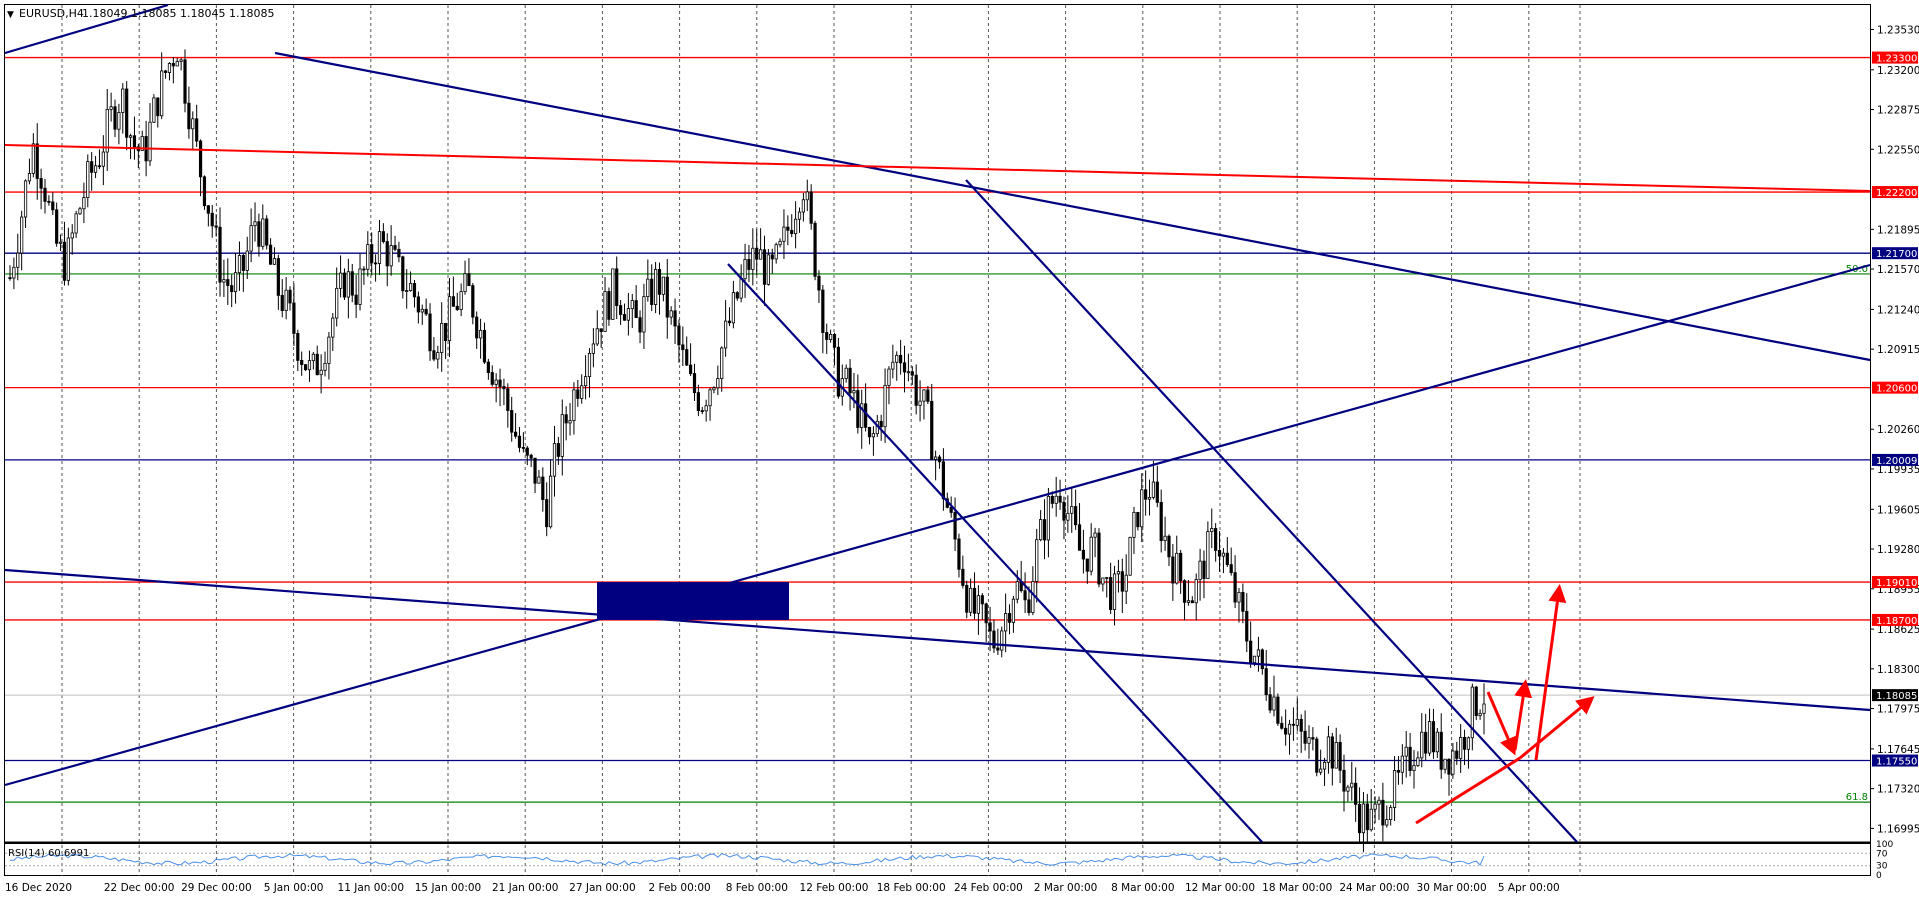 This screenshot has width=1919, height=899. Describe the element at coordinates (1857, 797) in the screenshot. I see `fib-level-label: 61.8` at that location.